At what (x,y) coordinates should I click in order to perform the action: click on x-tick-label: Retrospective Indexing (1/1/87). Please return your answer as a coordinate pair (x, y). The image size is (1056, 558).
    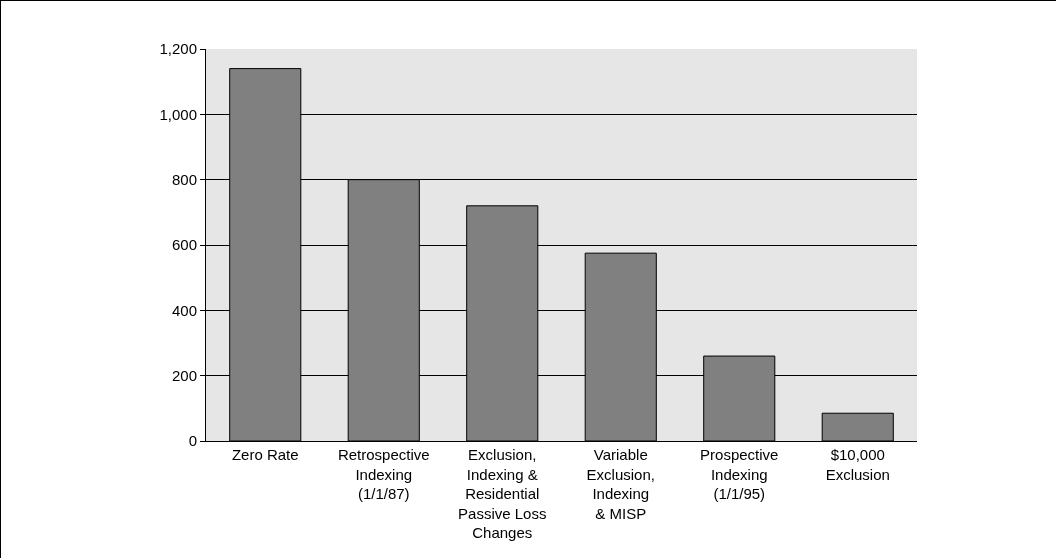
    Looking at the image, I should click on (383, 474).